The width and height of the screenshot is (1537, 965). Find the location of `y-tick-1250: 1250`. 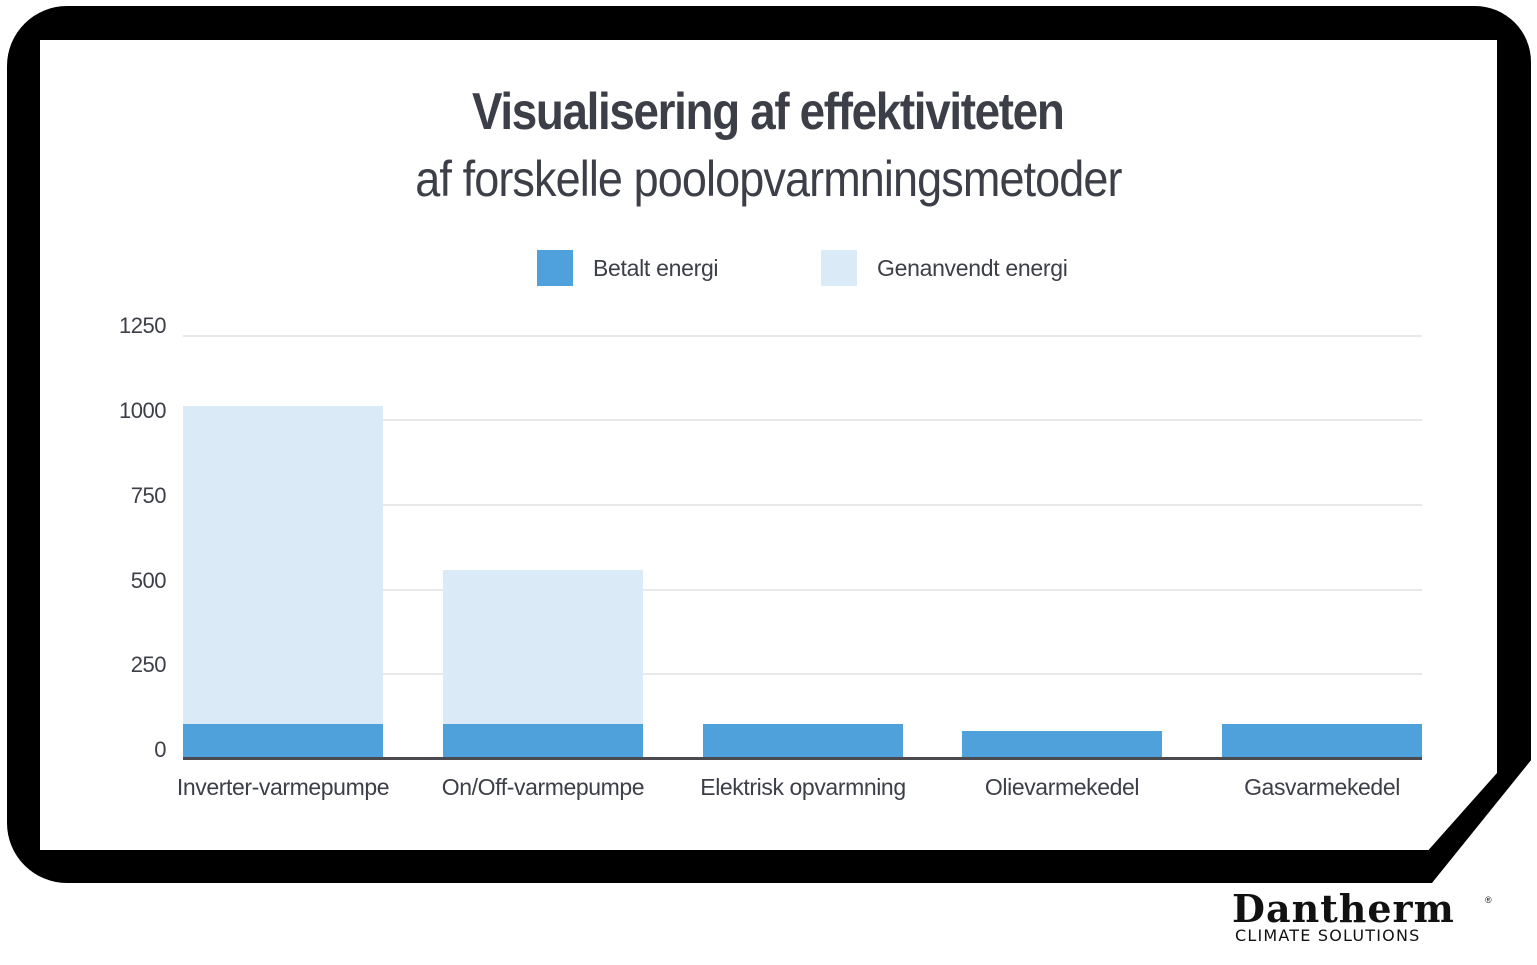

y-tick-1250: 1250 is located at coordinates (142, 325).